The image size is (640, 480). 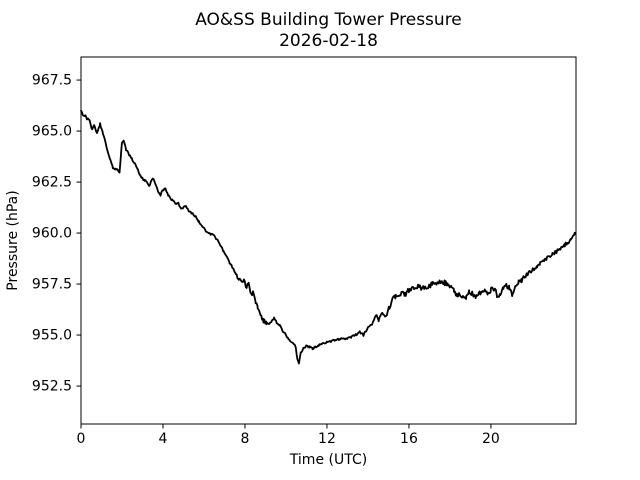 What do you see at coordinates (327, 439) in the screenshot?
I see `x-tick-label: 12` at bounding box center [327, 439].